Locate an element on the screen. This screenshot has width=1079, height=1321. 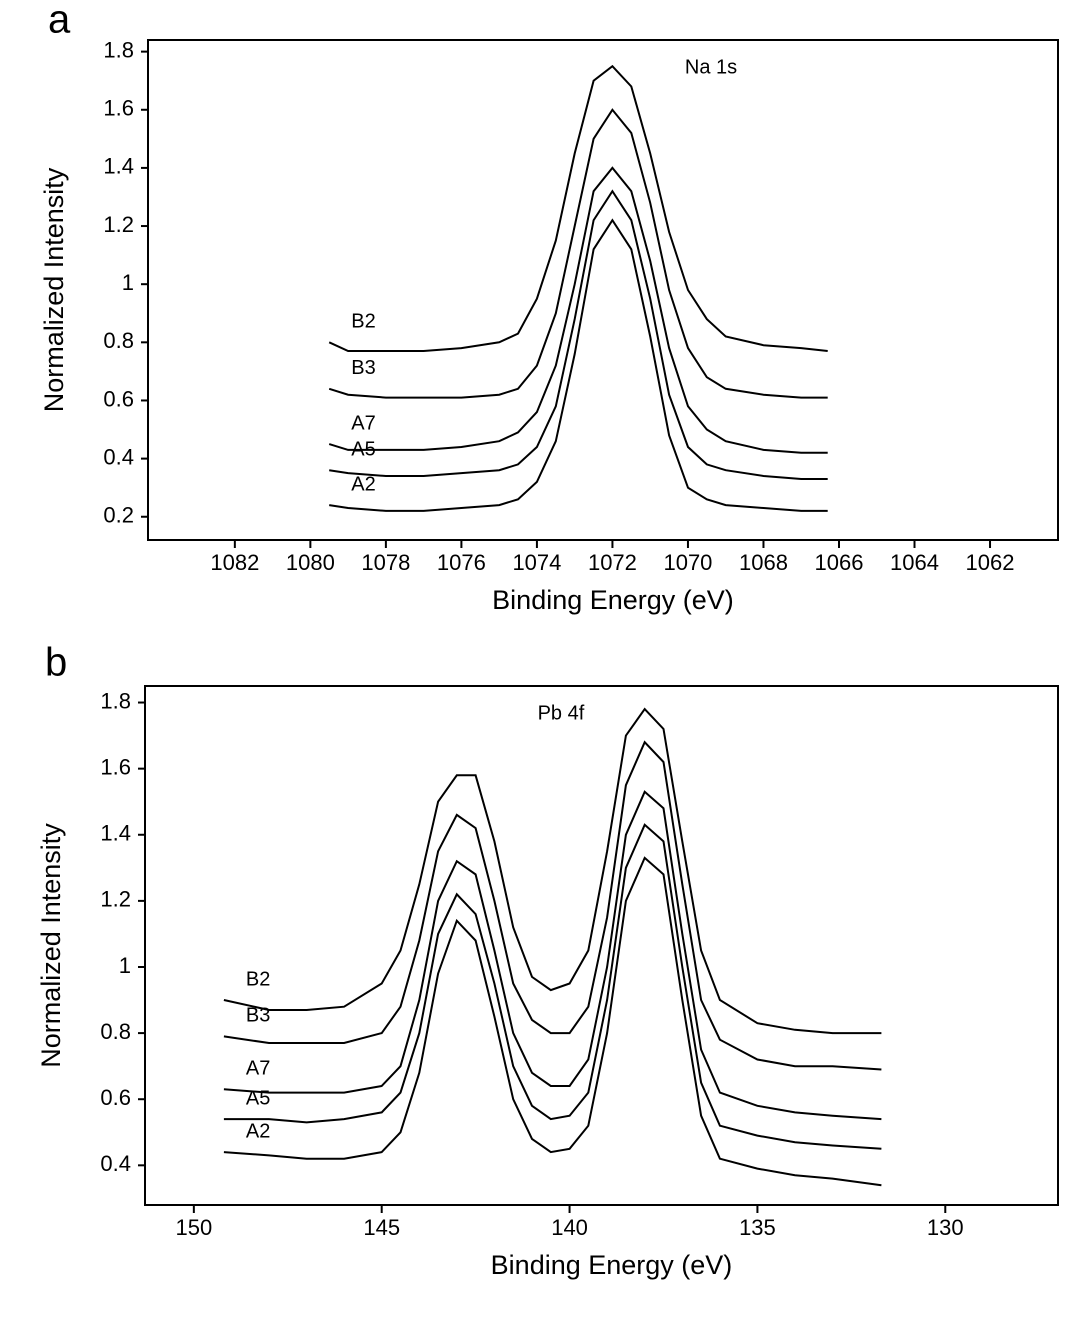
x-tick-label: 1074 is located at coordinates (536, 562).